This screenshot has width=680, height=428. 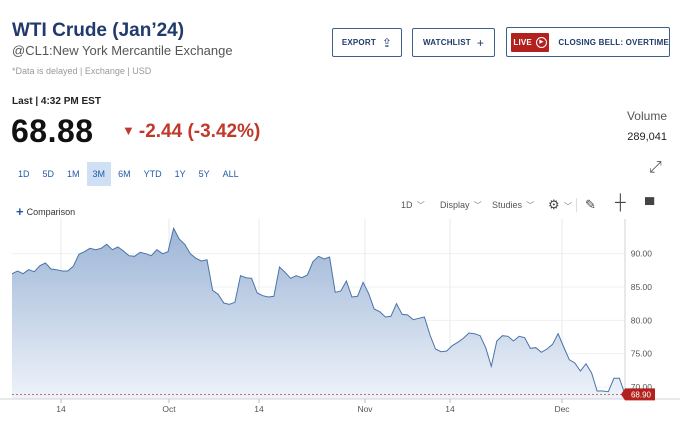 I want to click on watchlist-label: WATCHLIST, so click(x=446, y=42).